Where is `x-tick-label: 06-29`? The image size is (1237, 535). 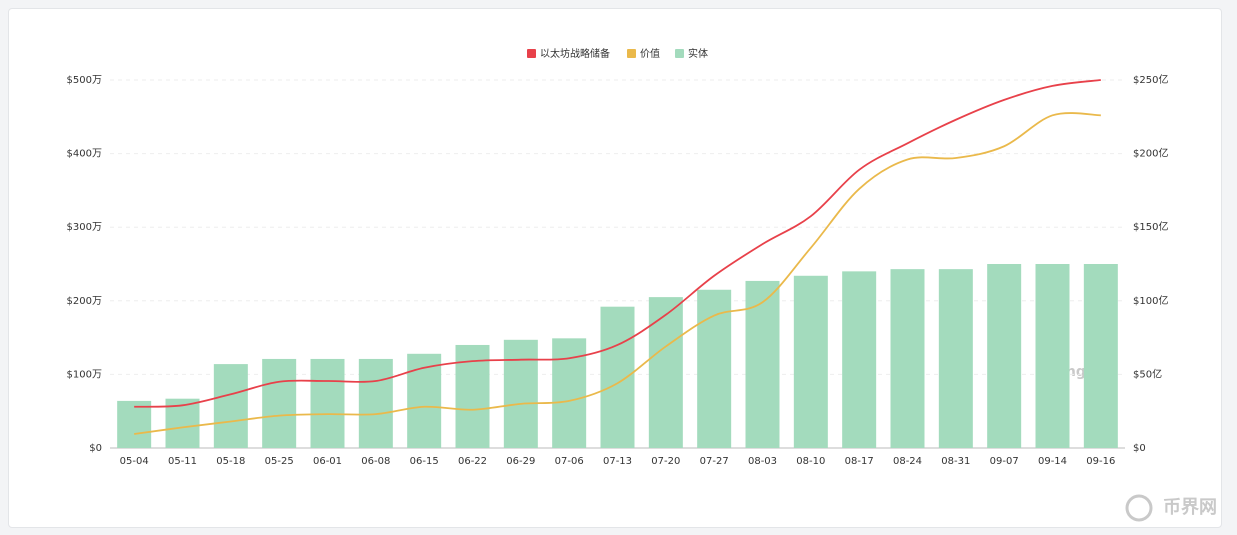
x-tick-label: 06-29 is located at coordinates (520, 461).